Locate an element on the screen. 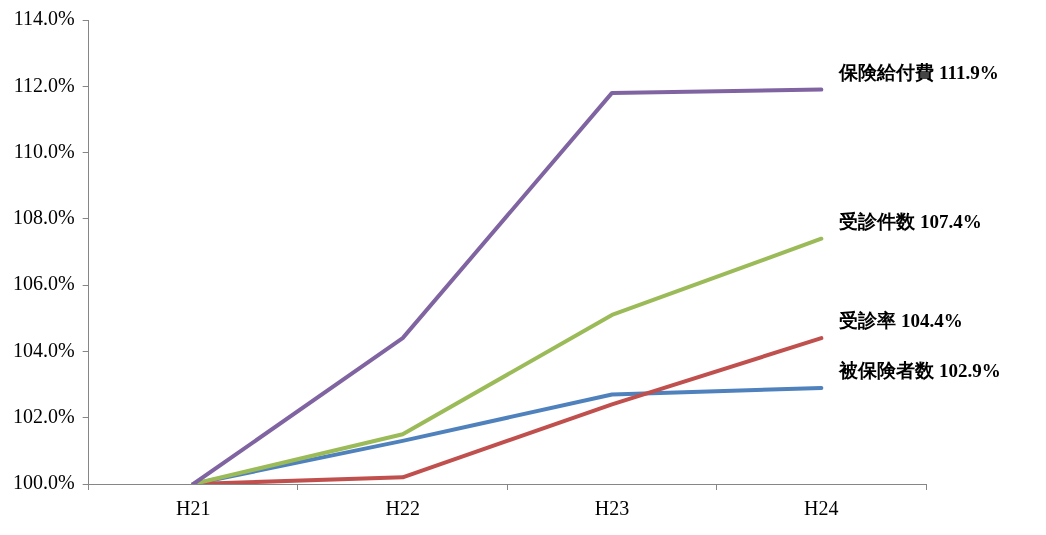 Image resolution: width=1046 pixels, height=535 pixels. y-tick-label: 104.0% is located at coordinates (43, 349).